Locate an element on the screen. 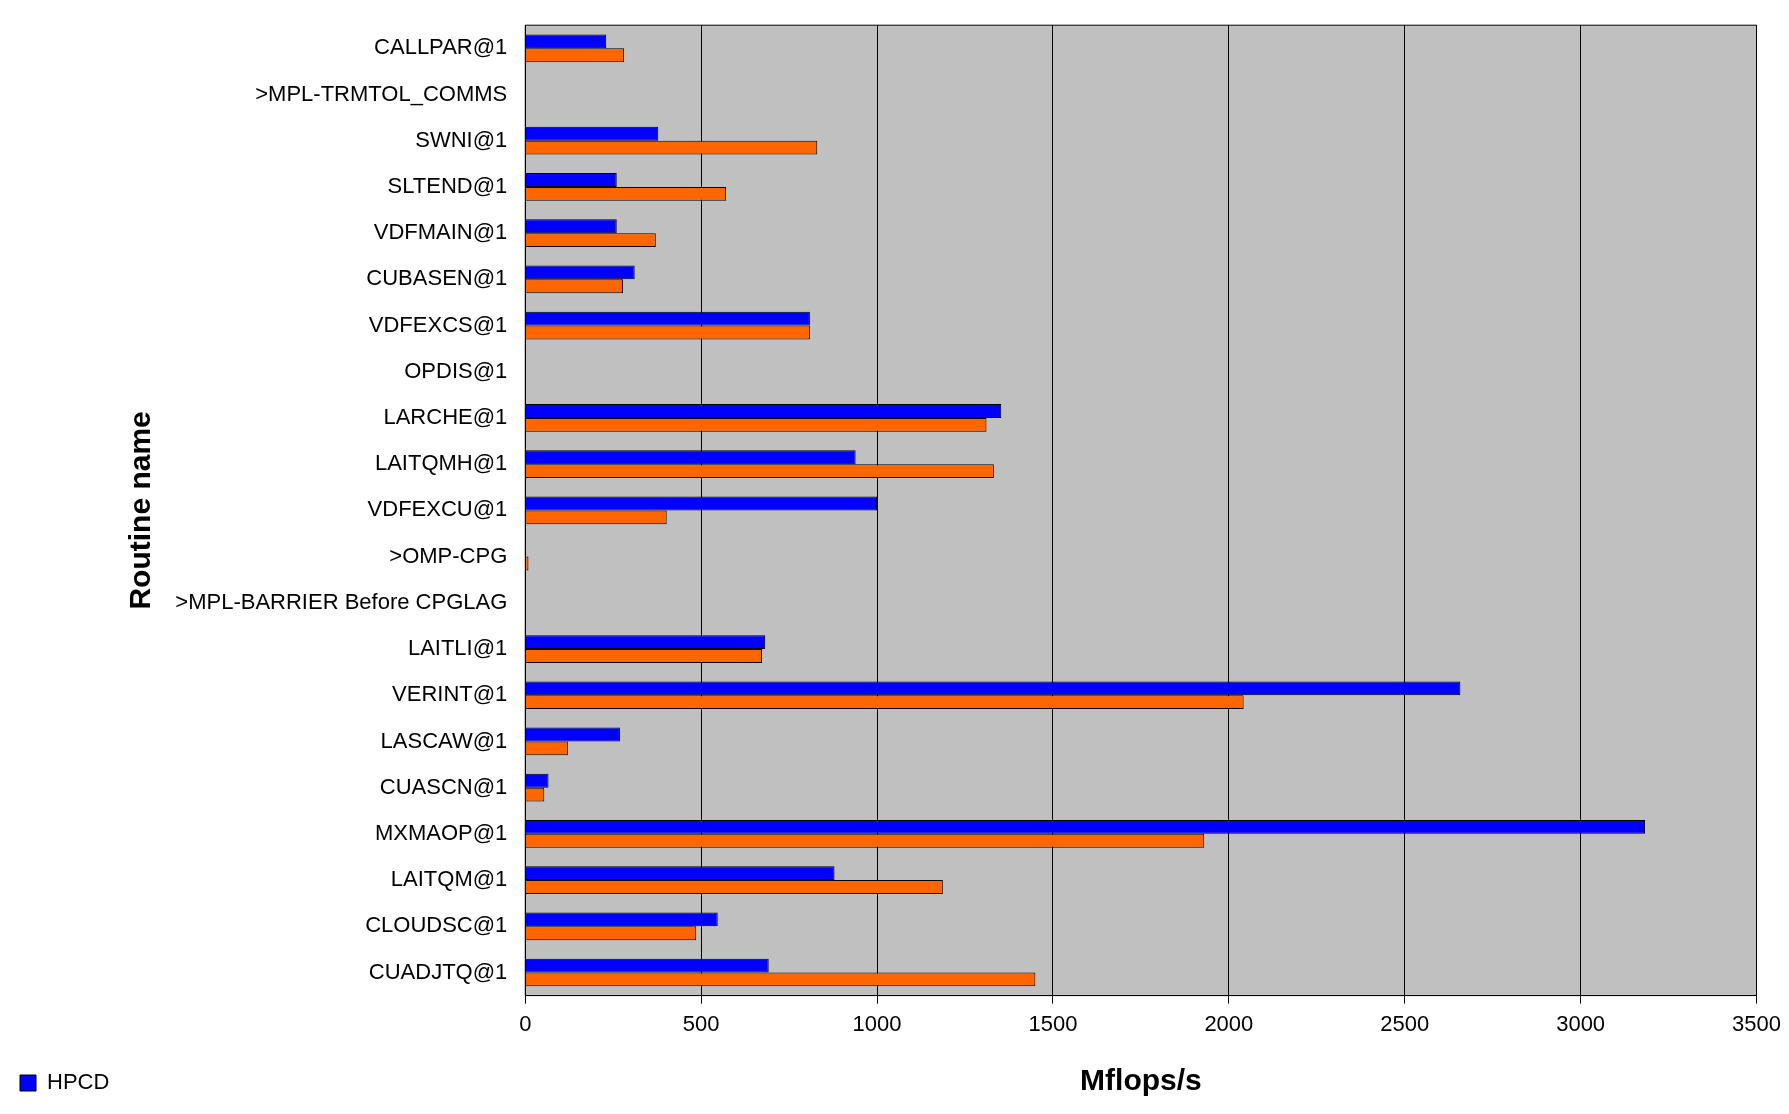 The image size is (1789, 1114). x-tick-label: 500 is located at coordinates (701, 1023).